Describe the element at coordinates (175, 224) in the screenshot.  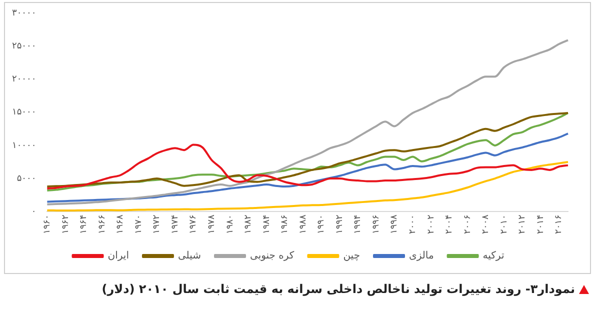
I see `x-tick-label: ۱۹۷۴` at that location.